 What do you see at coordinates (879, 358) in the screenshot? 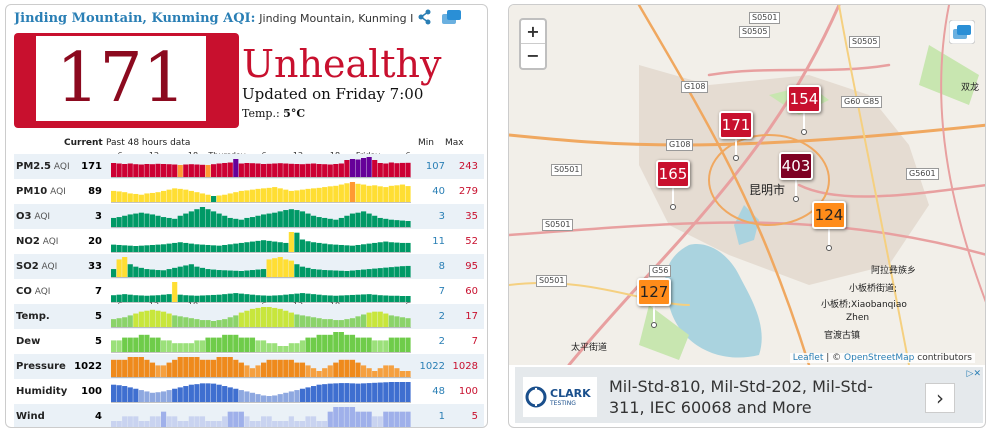
I see `osm-link: OpenStreetMap` at bounding box center [879, 358].